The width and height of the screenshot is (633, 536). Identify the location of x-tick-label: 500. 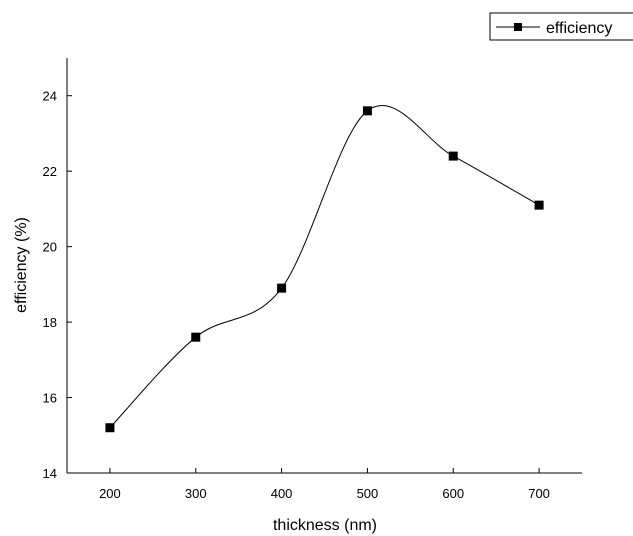
(368, 493).